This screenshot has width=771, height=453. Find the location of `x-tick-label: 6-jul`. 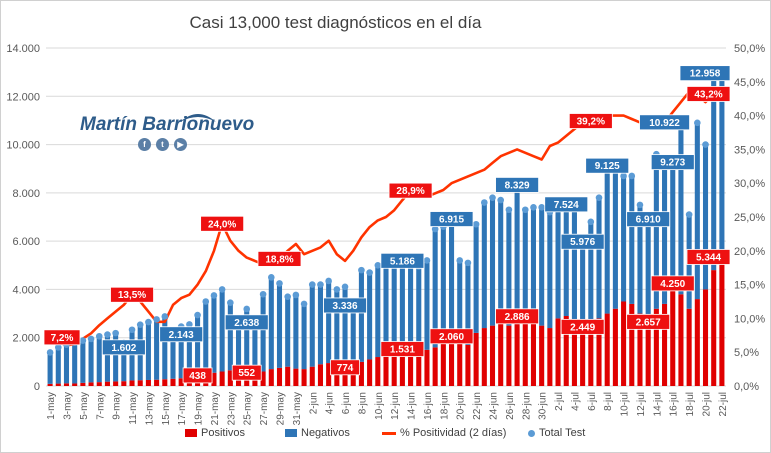

x-tick-label: 6-jul is located at coordinates (592, 401).